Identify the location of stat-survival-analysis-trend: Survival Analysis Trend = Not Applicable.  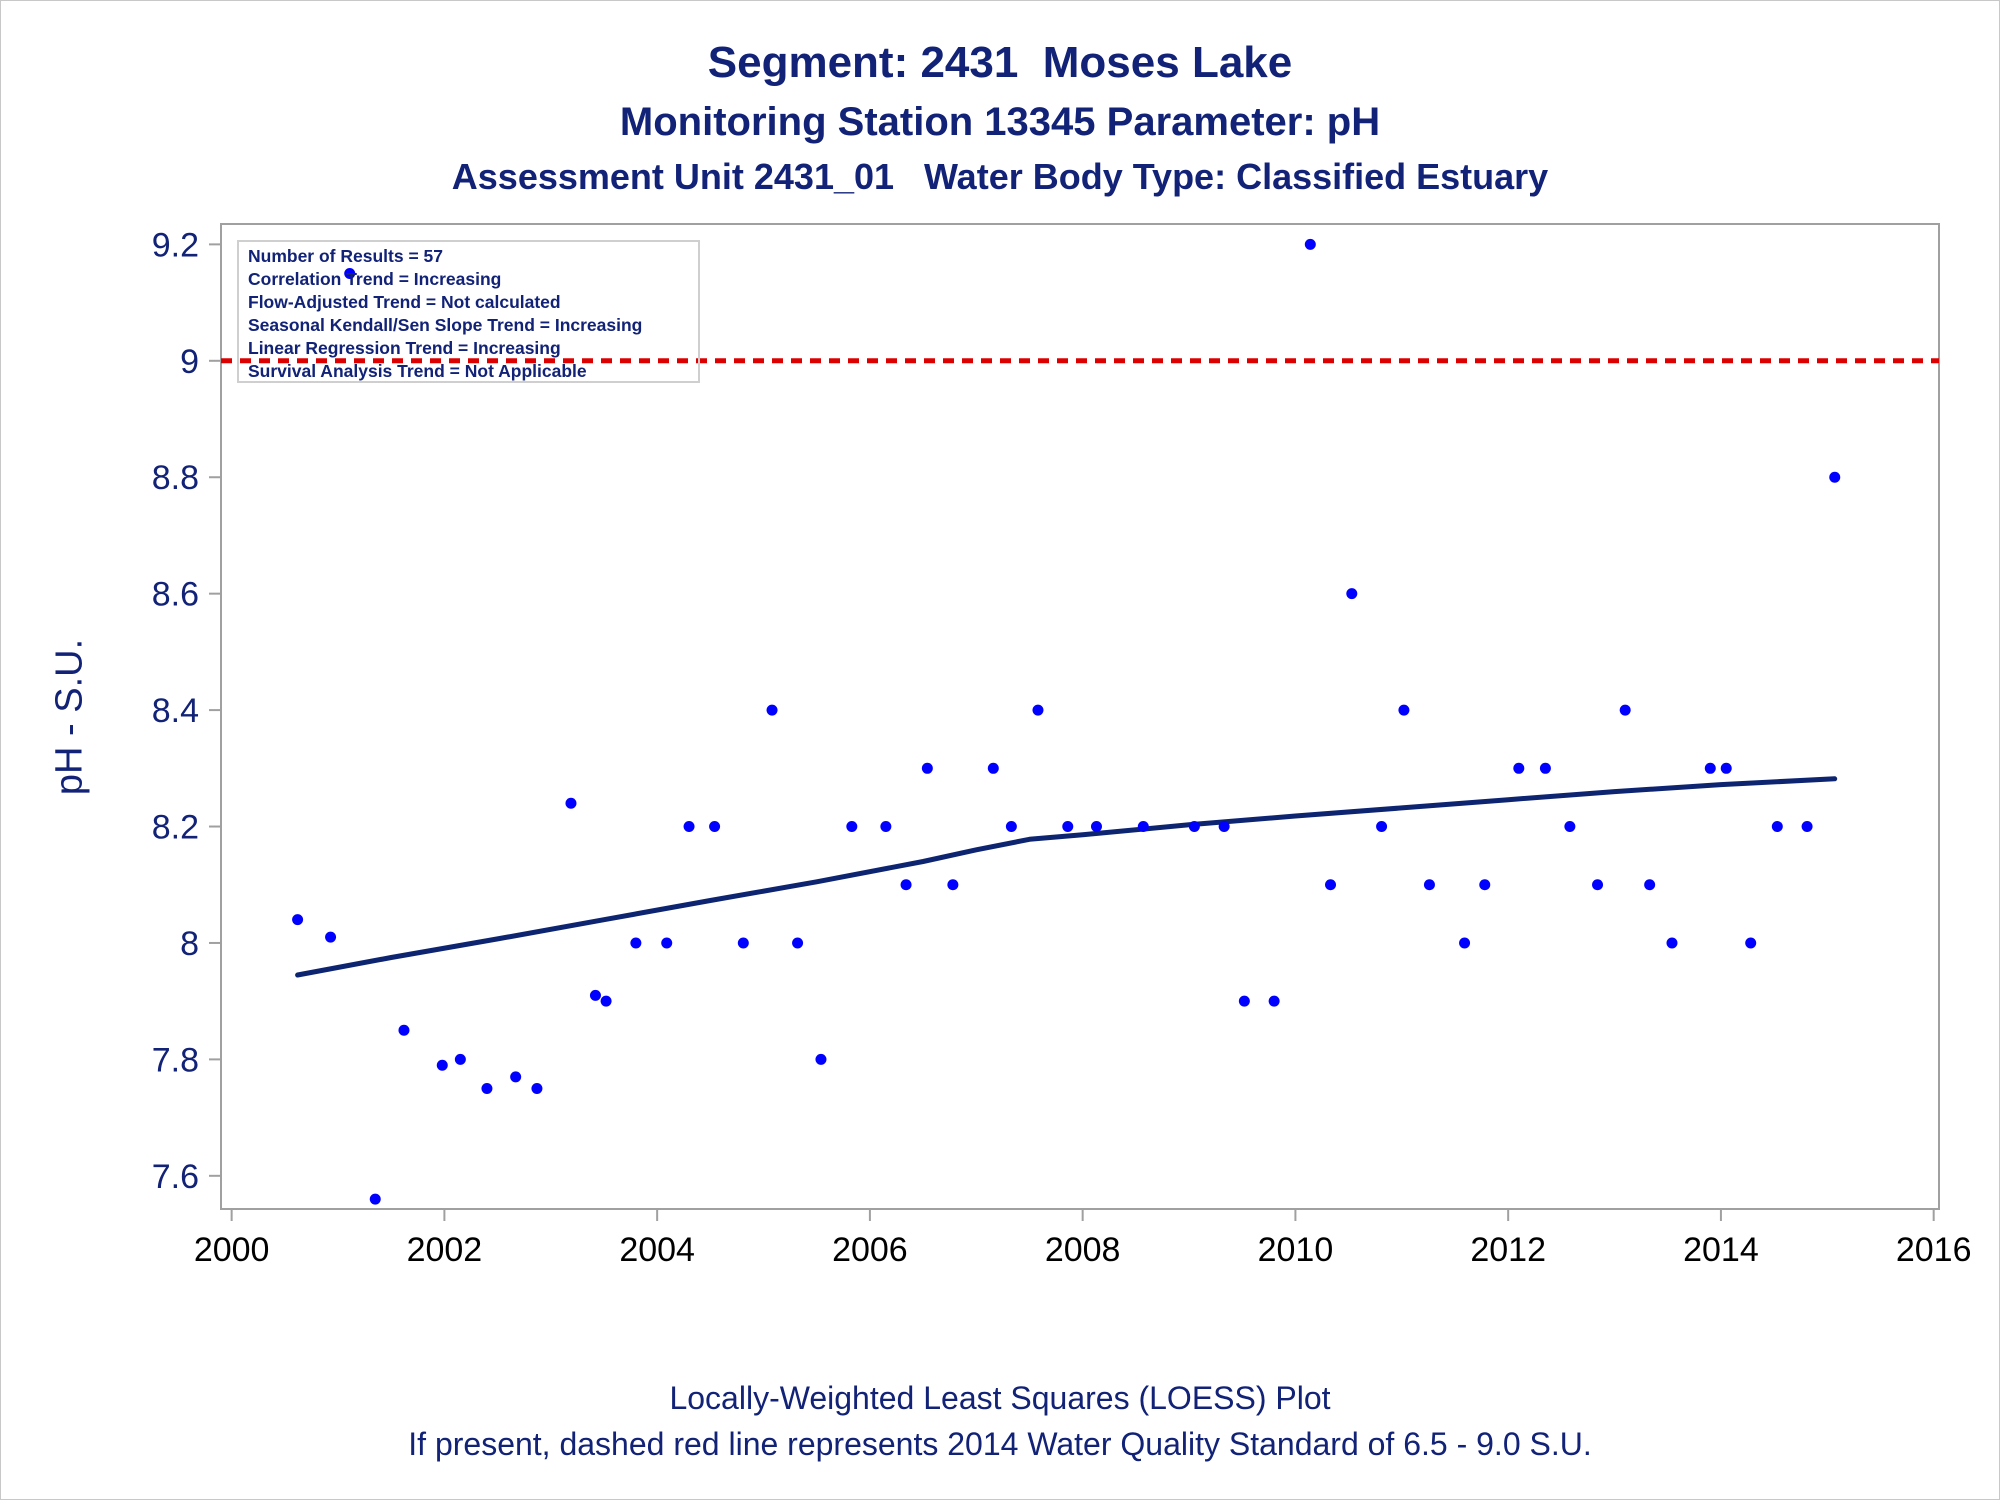
(417, 371).